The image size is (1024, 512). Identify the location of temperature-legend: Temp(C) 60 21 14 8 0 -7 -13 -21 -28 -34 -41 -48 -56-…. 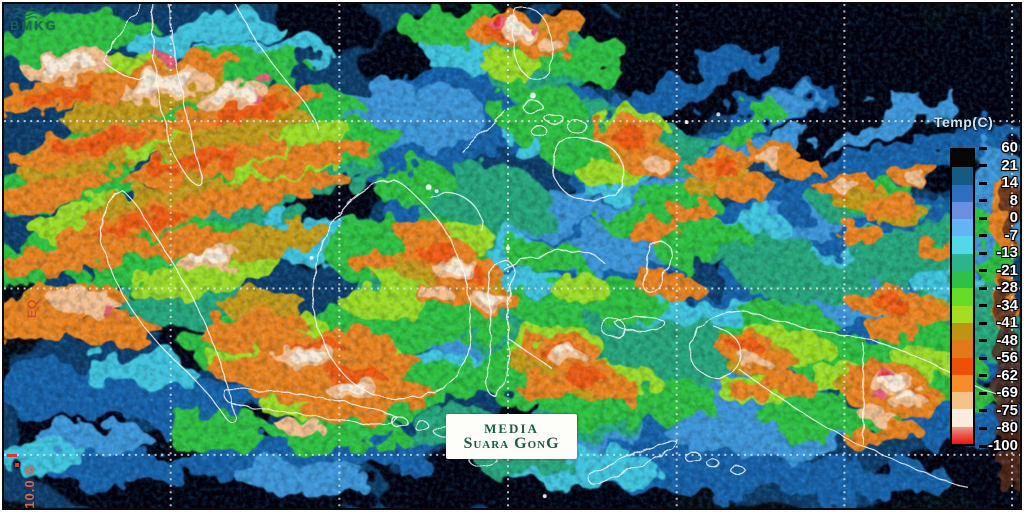
(974, 290).